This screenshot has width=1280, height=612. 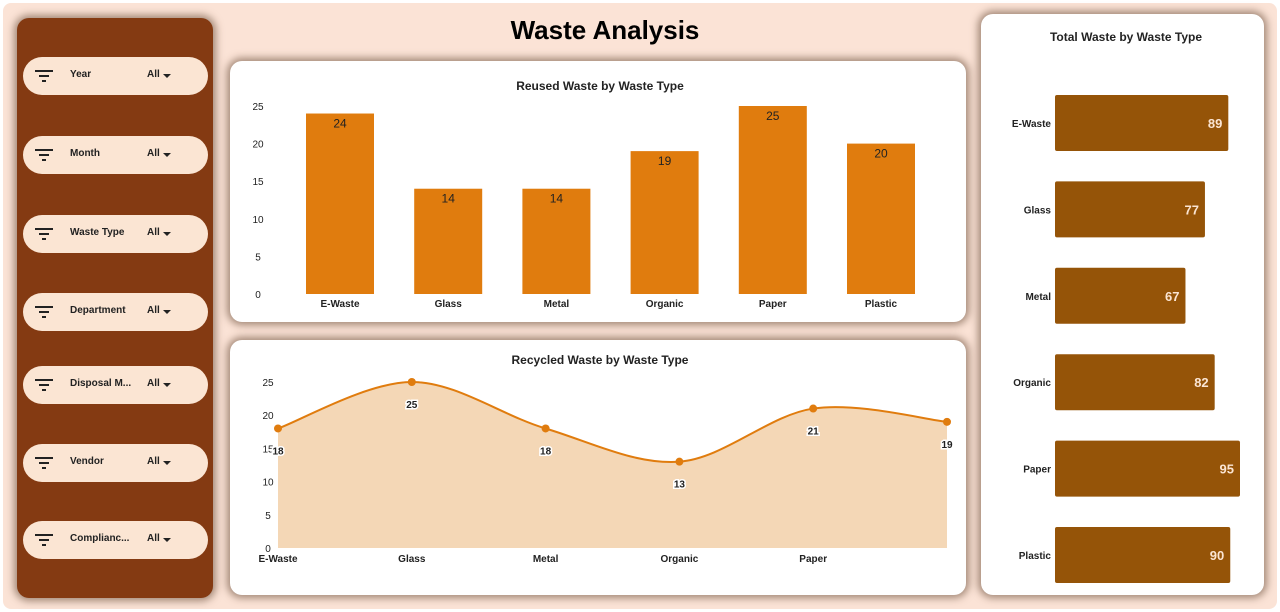 I want to click on filter-label: Month, so click(x=85, y=153).